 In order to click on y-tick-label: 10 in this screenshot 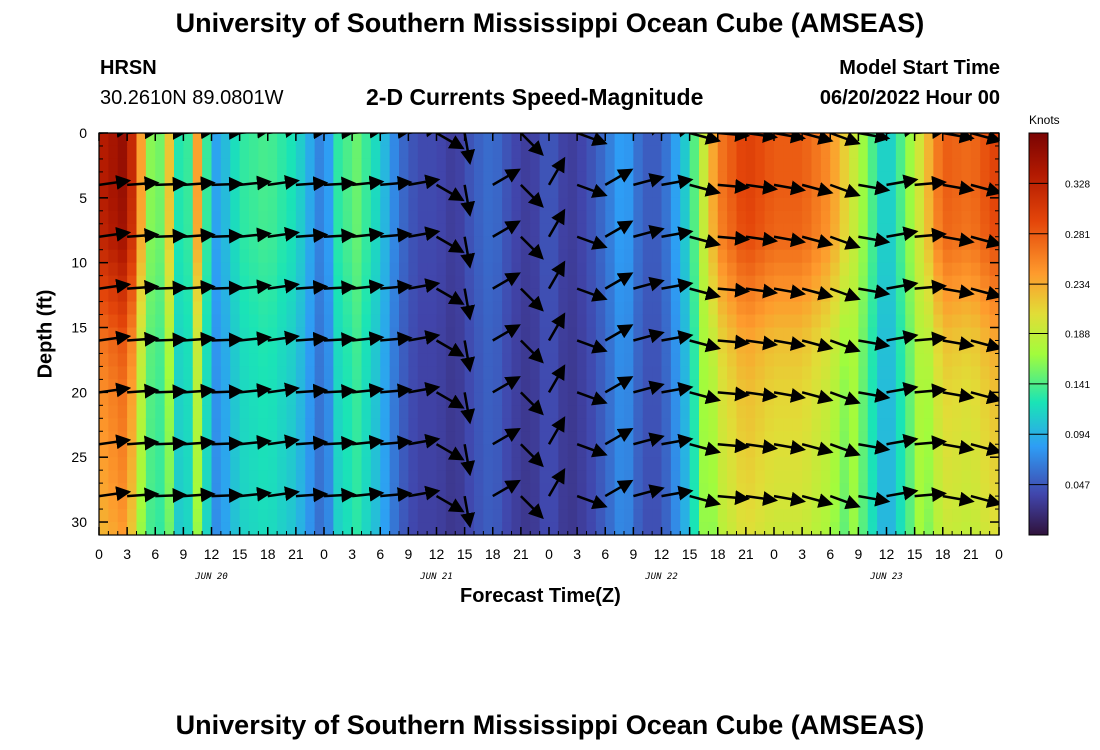, I will do `click(79, 263)`.